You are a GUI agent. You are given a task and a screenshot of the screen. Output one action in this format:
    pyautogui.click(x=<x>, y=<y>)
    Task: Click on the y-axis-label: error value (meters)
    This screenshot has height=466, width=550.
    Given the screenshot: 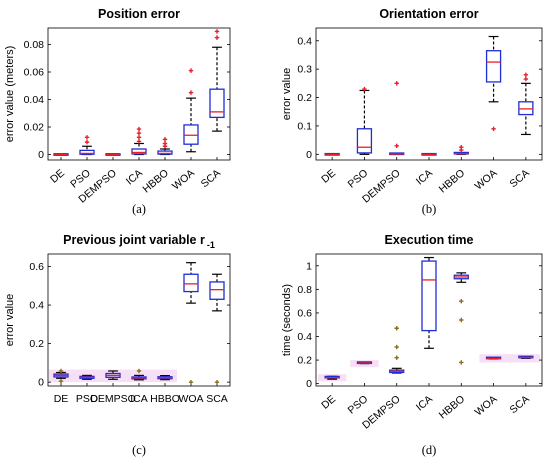 What is the action you would take?
    pyautogui.click(x=10, y=94)
    